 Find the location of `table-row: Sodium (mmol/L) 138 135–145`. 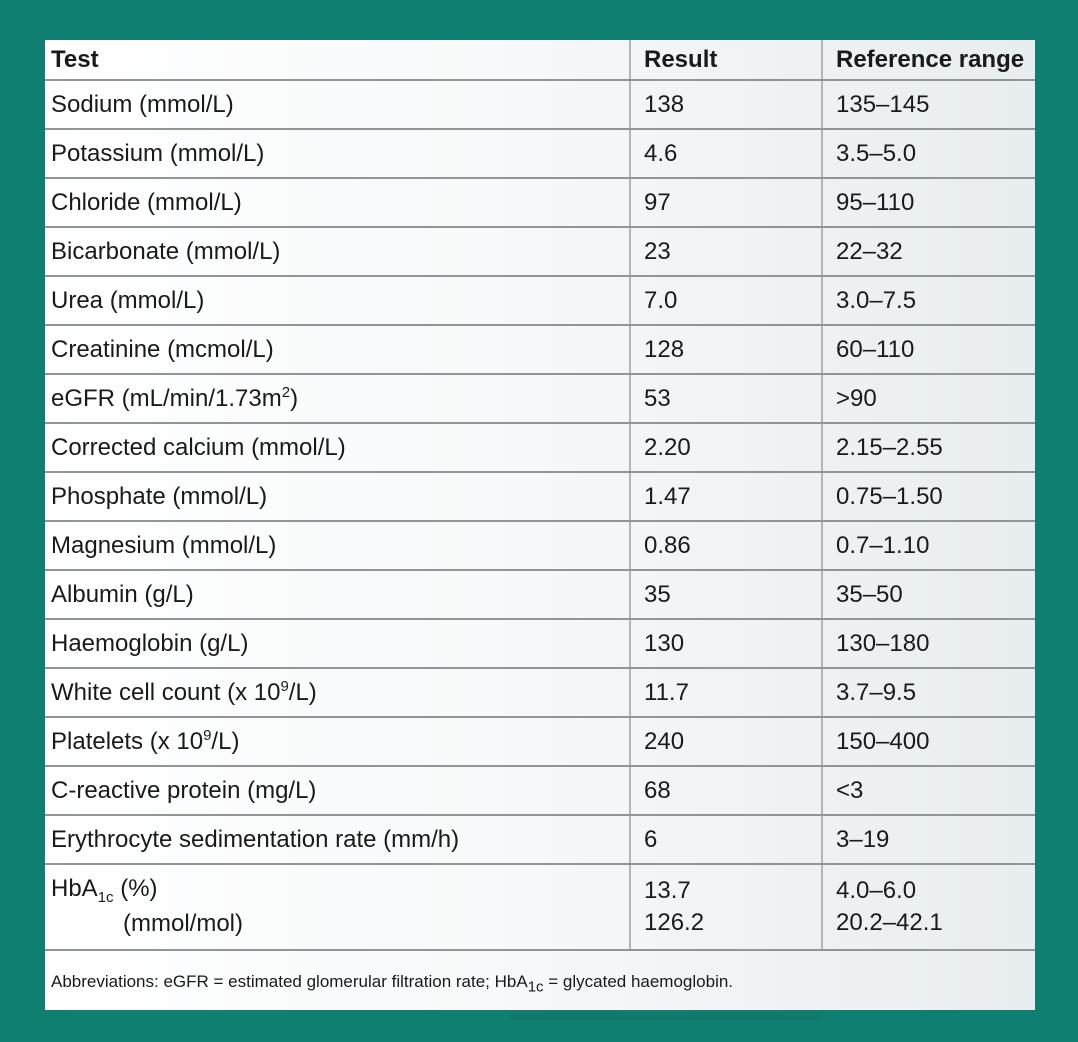

table-row: Sodium (mmol/L) 138 135–145 is located at coordinates (540, 105).